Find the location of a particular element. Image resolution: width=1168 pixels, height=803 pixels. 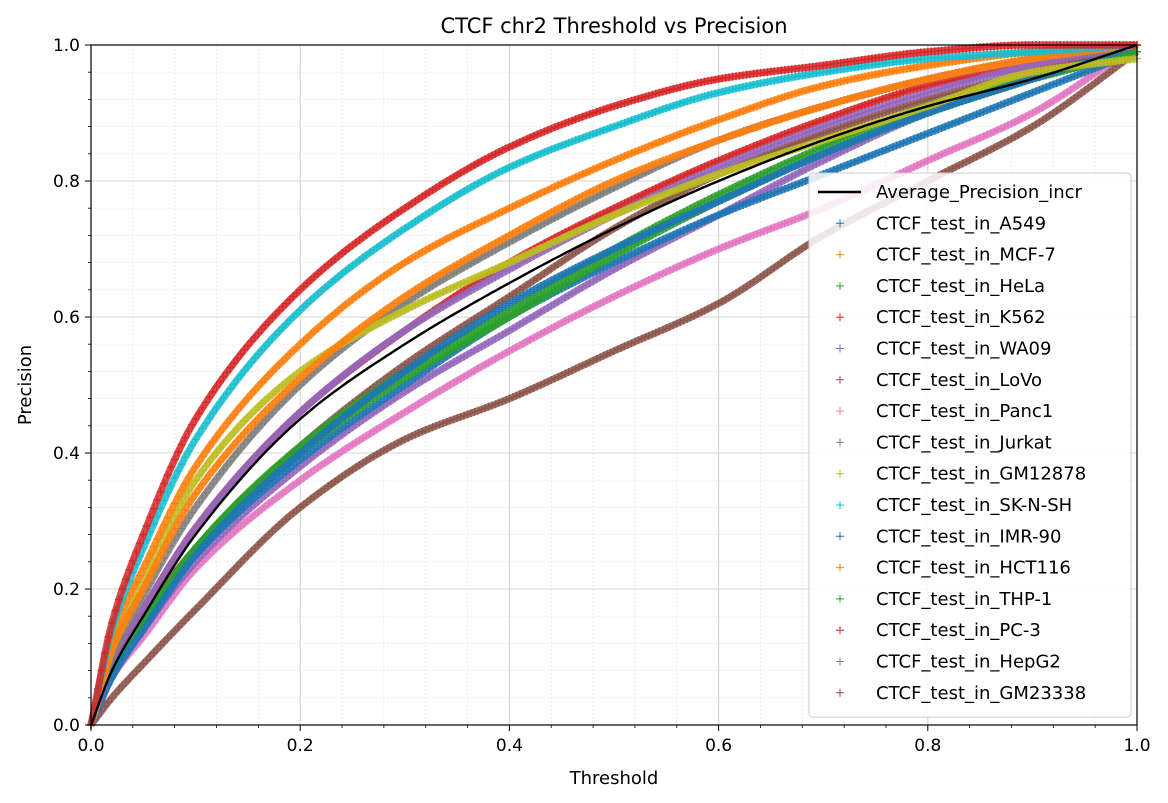

legend-entry: CTCF_test_in_HepG2 is located at coordinates (948, 662).